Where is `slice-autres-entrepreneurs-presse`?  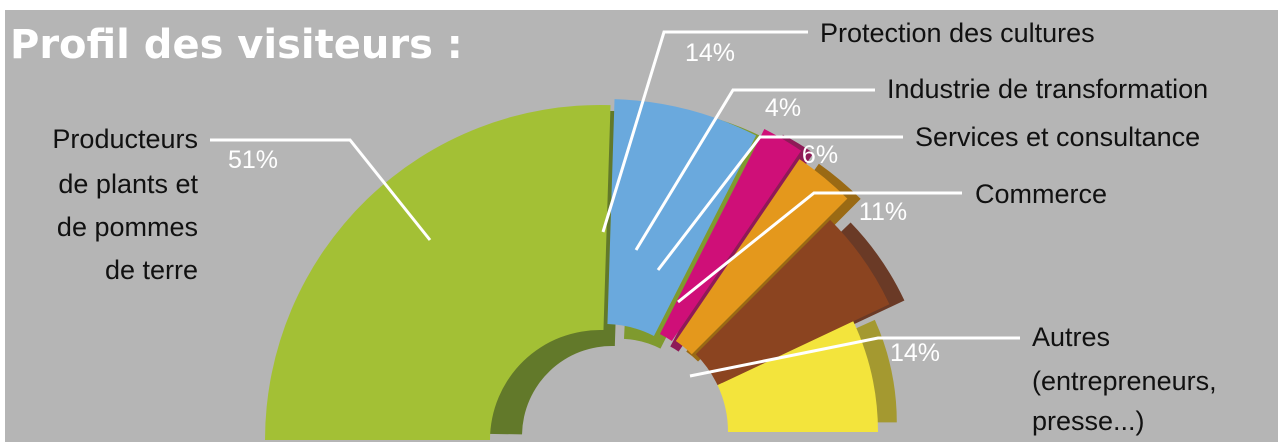
slice-autres-entrepreneurs-presse is located at coordinates (797, 376).